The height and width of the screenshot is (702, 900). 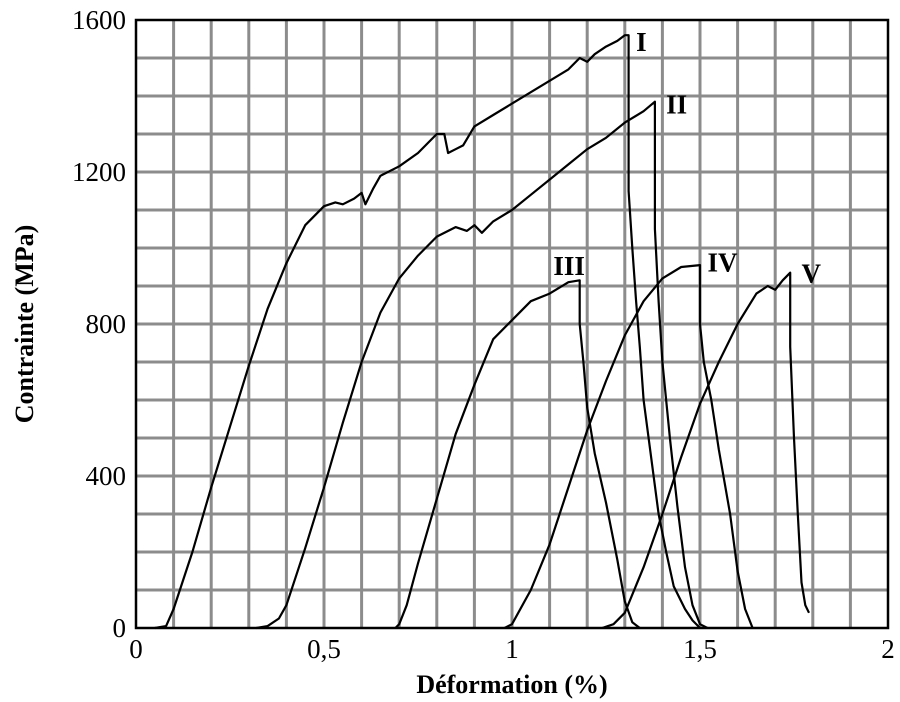 I want to click on y-tick-label: 1600, so click(x=99, y=20).